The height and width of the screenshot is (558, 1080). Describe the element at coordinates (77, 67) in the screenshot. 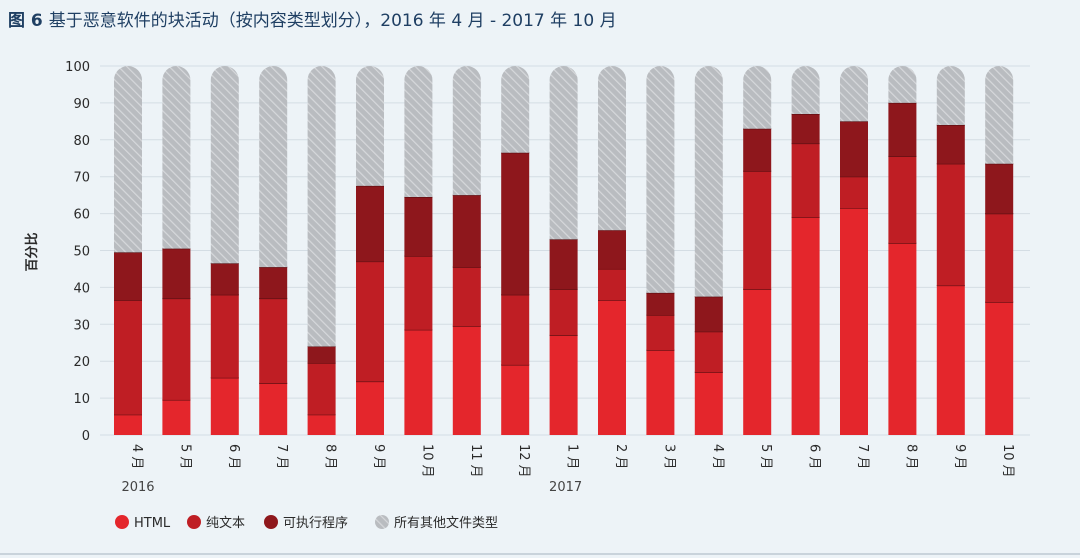

I see `y-tick-label: 100` at that location.